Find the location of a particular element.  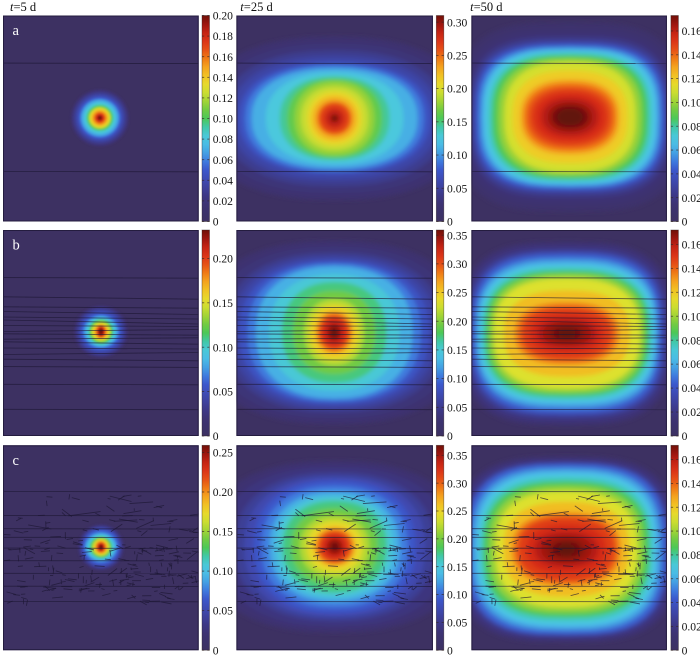

svg-text: b is located at coordinates (16, 246).